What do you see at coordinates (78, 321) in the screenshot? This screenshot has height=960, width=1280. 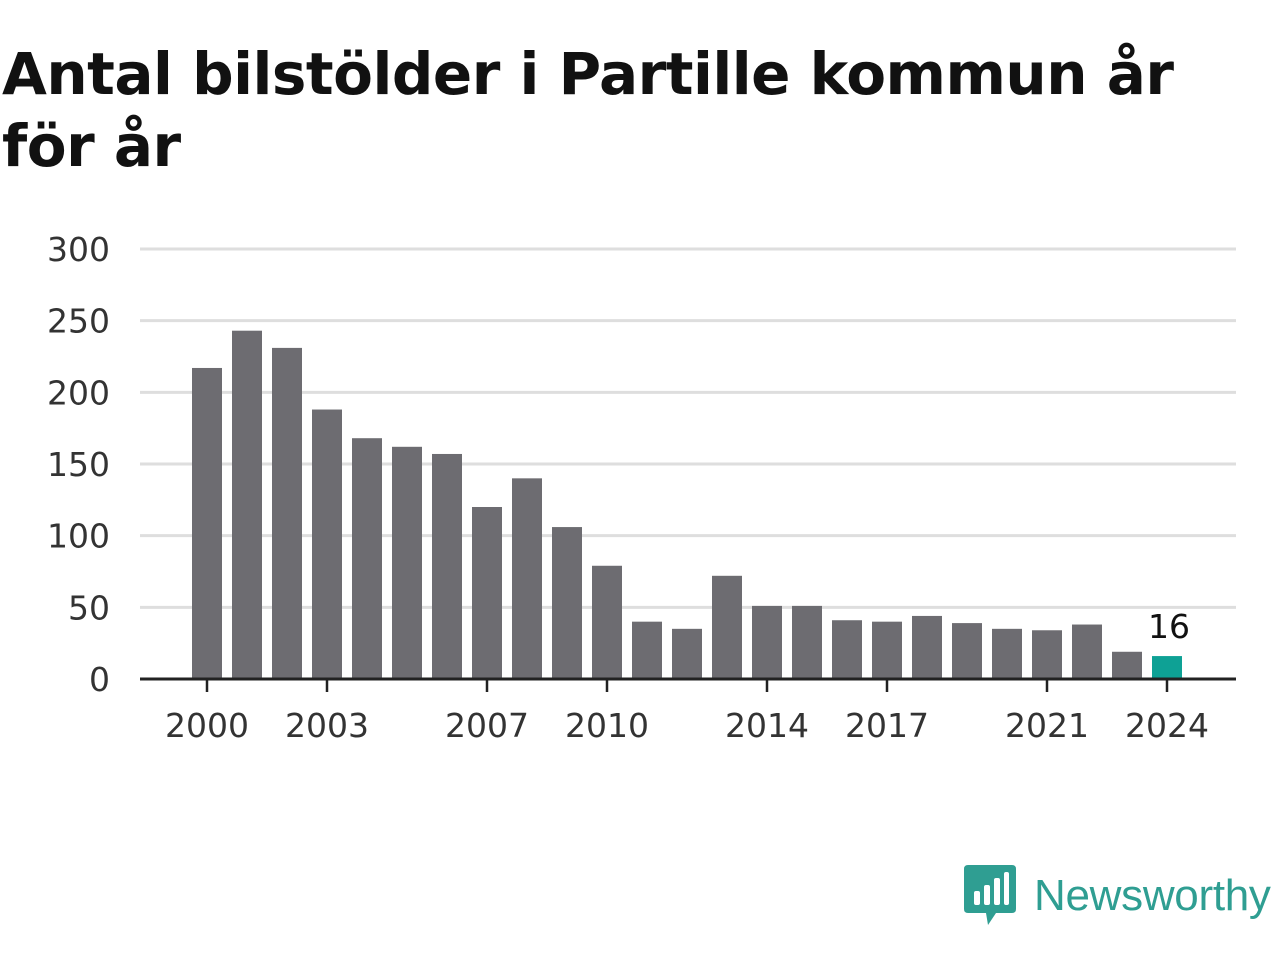 I see `y-tick-label: 250` at bounding box center [78, 321].